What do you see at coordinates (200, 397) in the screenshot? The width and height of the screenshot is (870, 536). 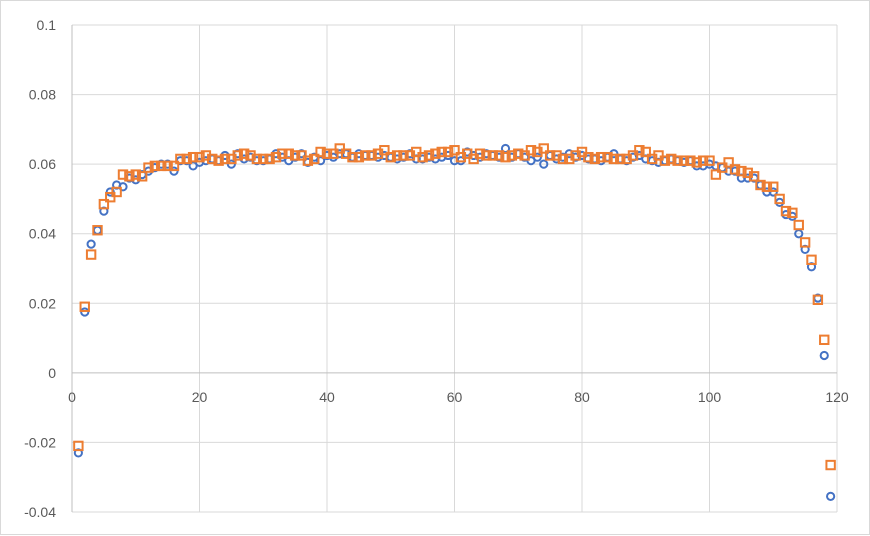 I see `x-tick-label: 20` at bounding box center [200, 397].